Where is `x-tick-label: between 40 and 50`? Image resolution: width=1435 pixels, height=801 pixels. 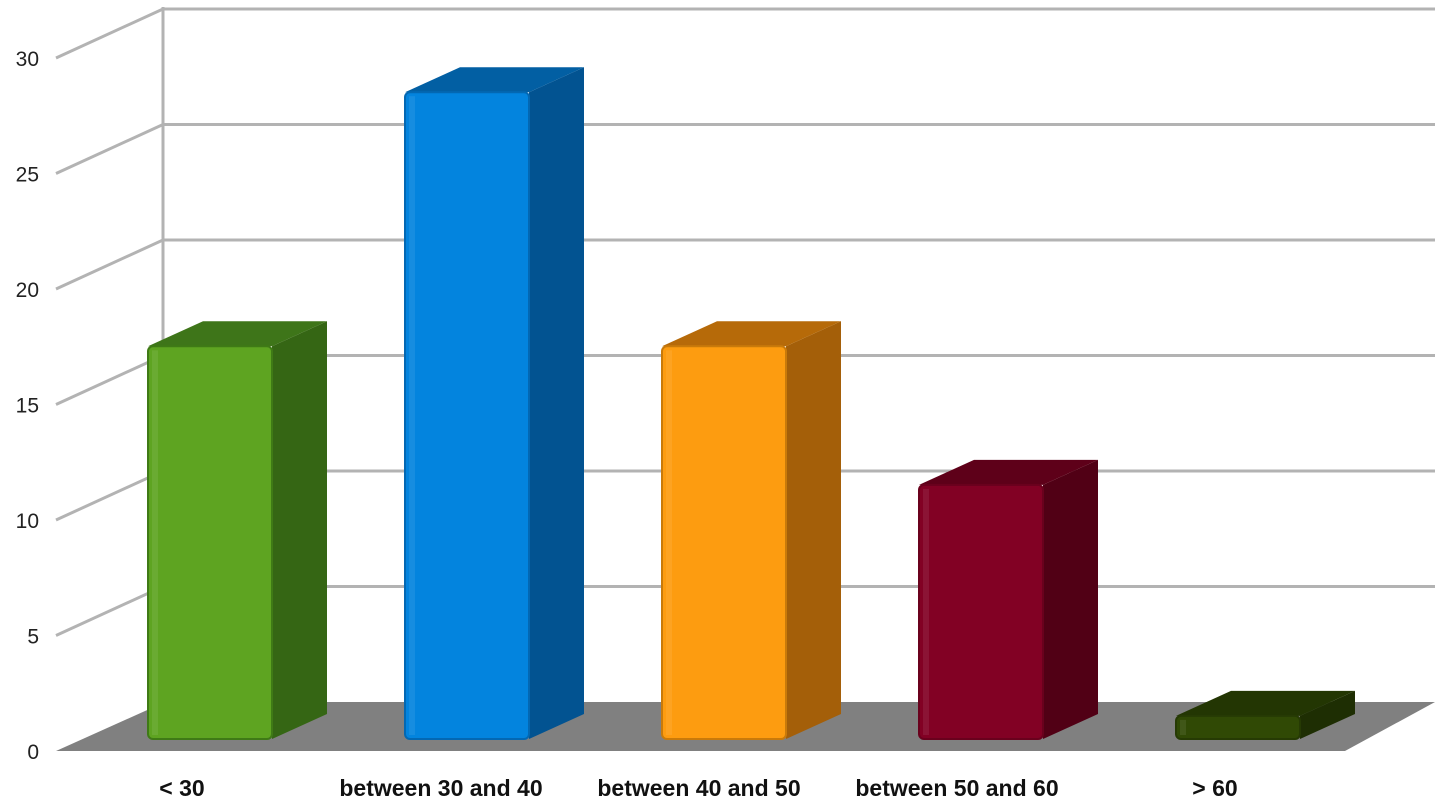
x-tick-label: between 40 and 50 is located at coordinates (698, 788).